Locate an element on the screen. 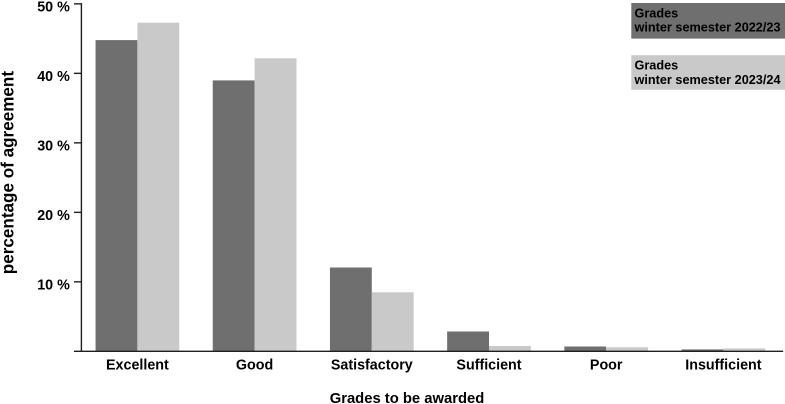 The height and width of the screenshot is (404, 785). svg-text: Sufficient is located at coordinates (488, 366).